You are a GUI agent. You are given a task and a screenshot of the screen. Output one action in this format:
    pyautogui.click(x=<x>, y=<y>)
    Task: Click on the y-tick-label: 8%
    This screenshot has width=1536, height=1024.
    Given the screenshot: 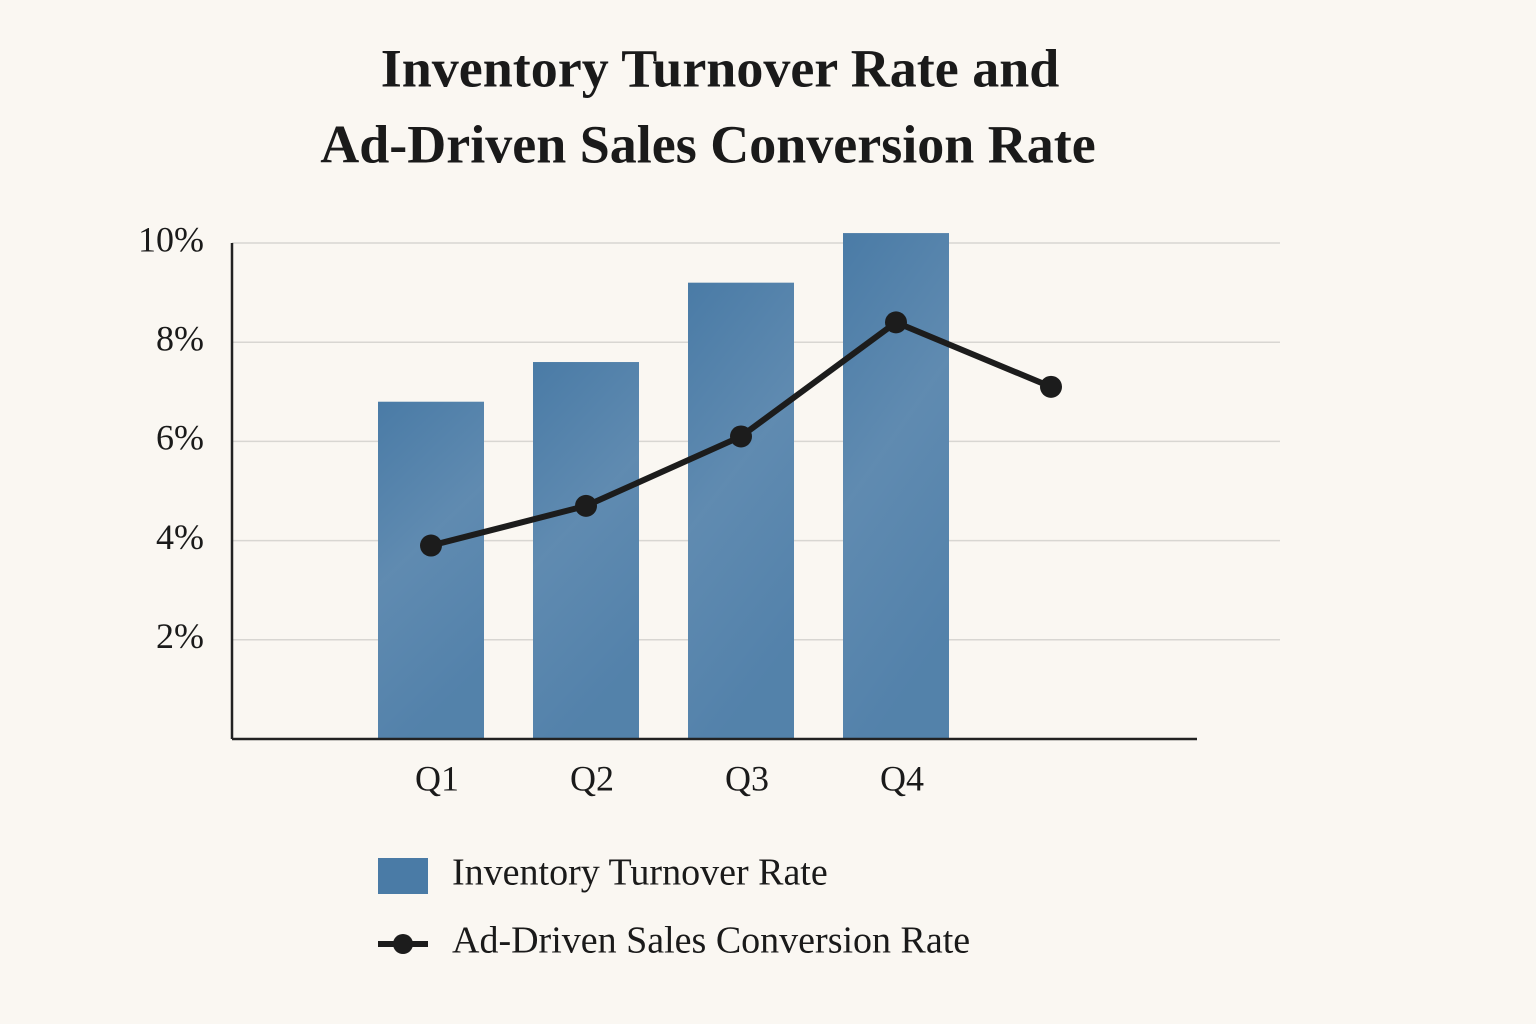 What is the action you would take?
    pyautogui.click(x=180, y=338)
    